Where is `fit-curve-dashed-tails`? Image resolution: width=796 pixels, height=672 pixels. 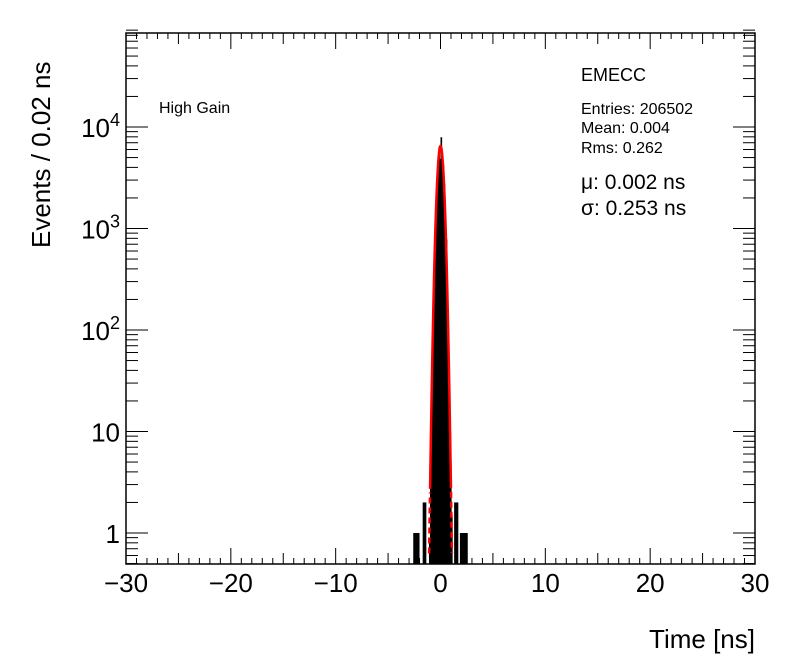 fit-curve-dashed-tails is located at coordinates (440, 522).